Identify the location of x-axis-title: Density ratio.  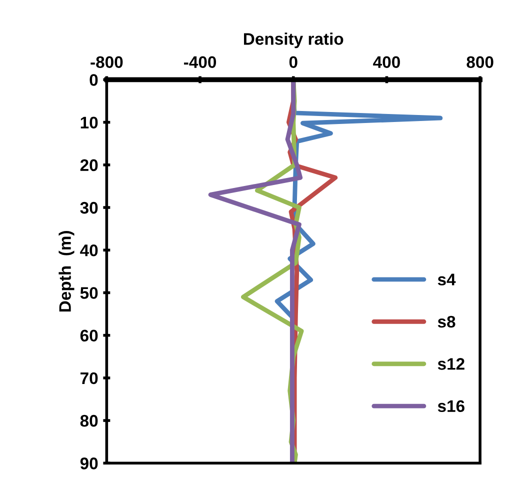
(294, 40).